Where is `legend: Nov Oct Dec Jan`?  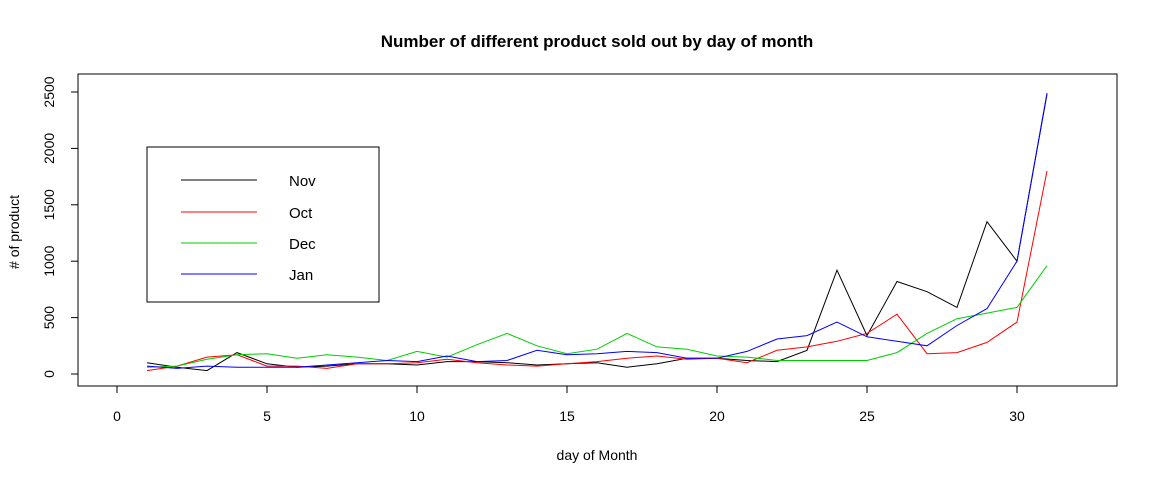
legend: Nov Oct Dec Jan is located at coordinates (263, 224).